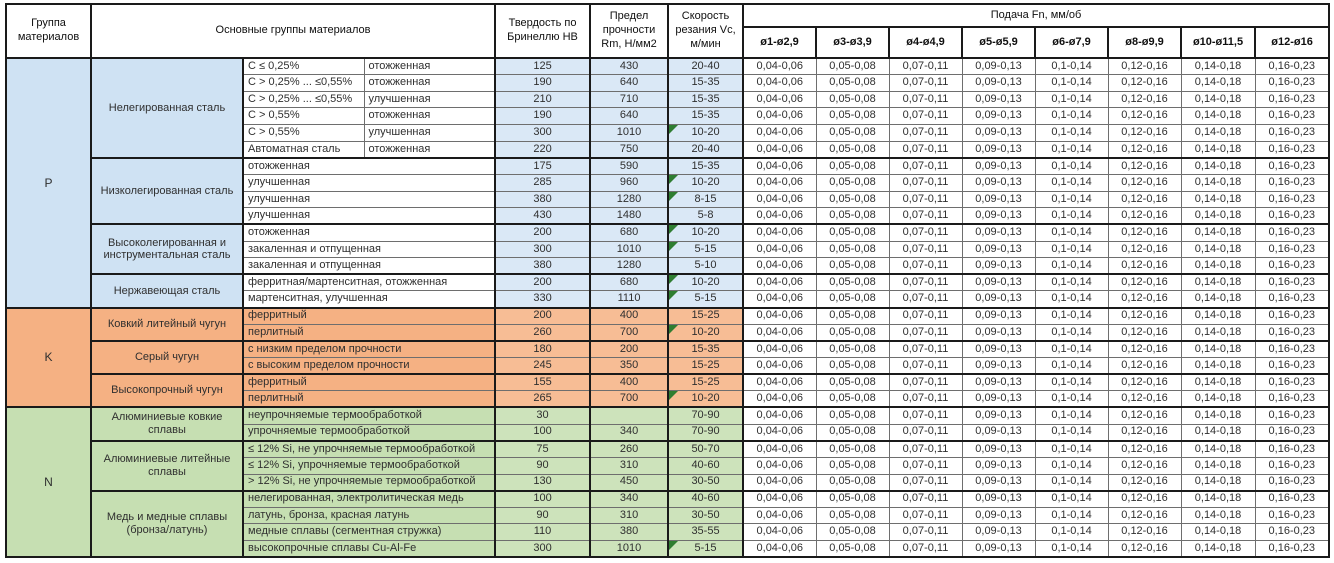  I want to click on hardness-value: 330, so click(543, 299).